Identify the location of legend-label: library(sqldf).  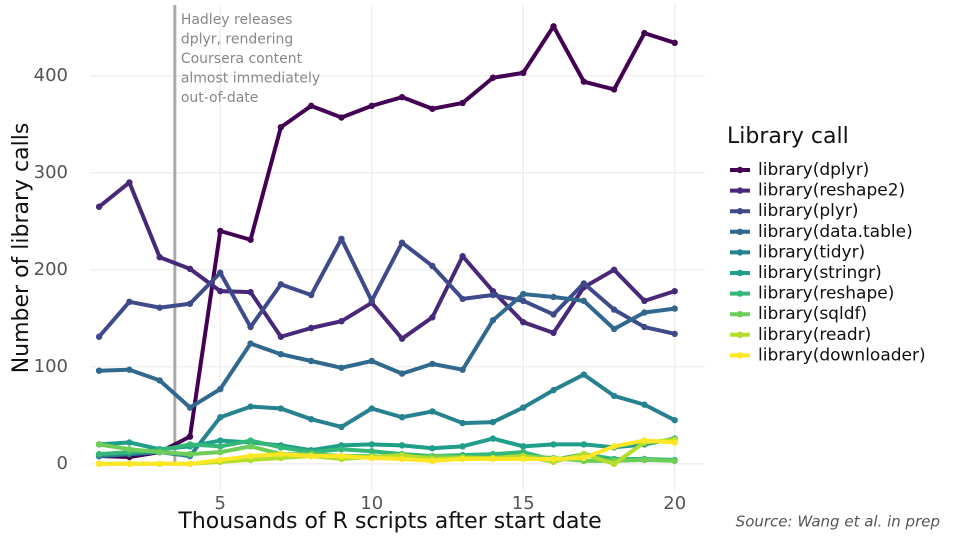
(812, 314).